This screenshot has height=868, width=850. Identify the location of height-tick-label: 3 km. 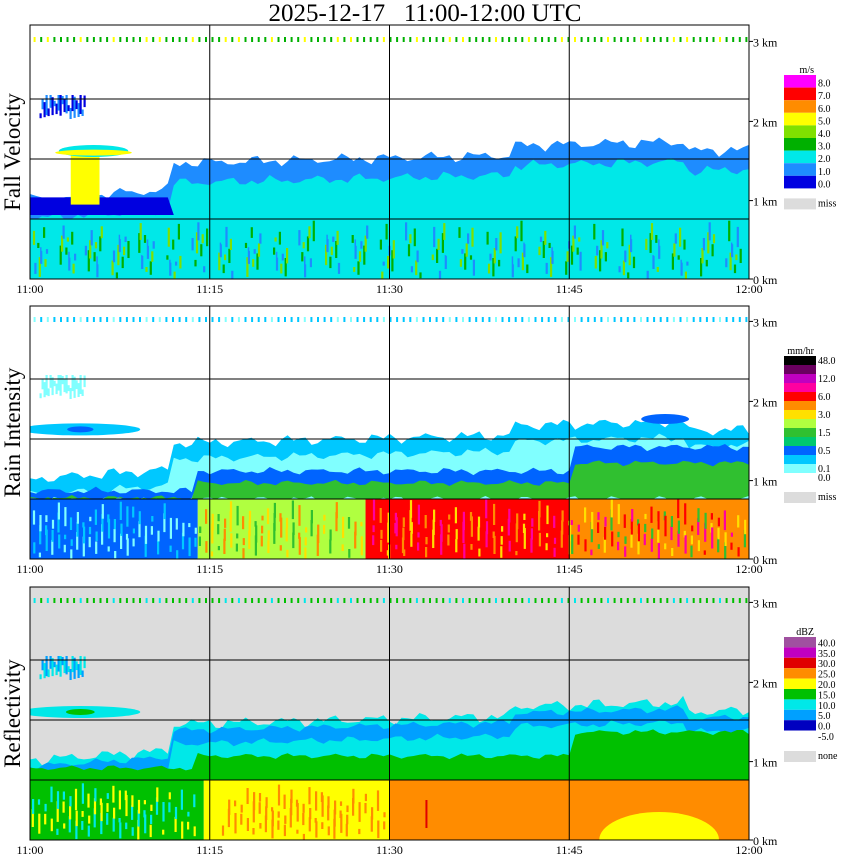
(765, 603).